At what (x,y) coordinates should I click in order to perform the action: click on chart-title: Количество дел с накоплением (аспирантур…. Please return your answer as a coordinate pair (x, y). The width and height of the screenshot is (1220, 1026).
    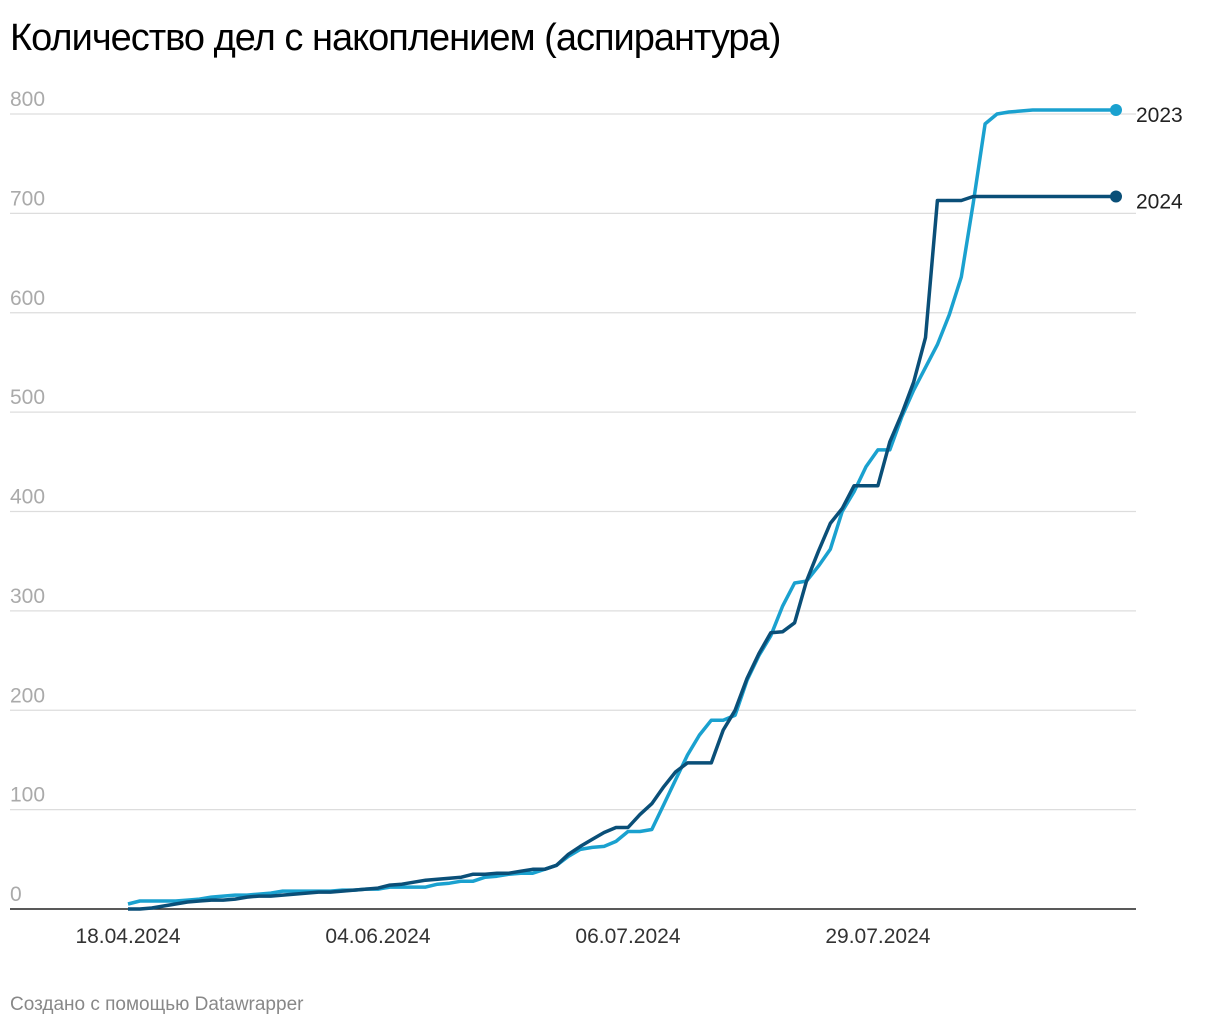
    Looking at the image, I should click on (395, 38).